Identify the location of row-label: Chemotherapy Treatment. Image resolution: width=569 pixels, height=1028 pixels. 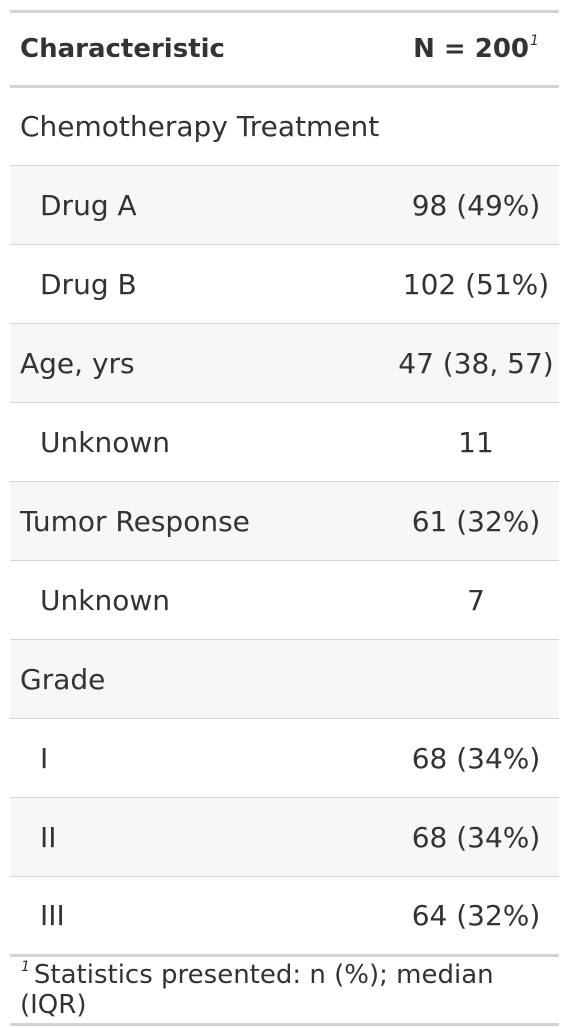
(200, 126).